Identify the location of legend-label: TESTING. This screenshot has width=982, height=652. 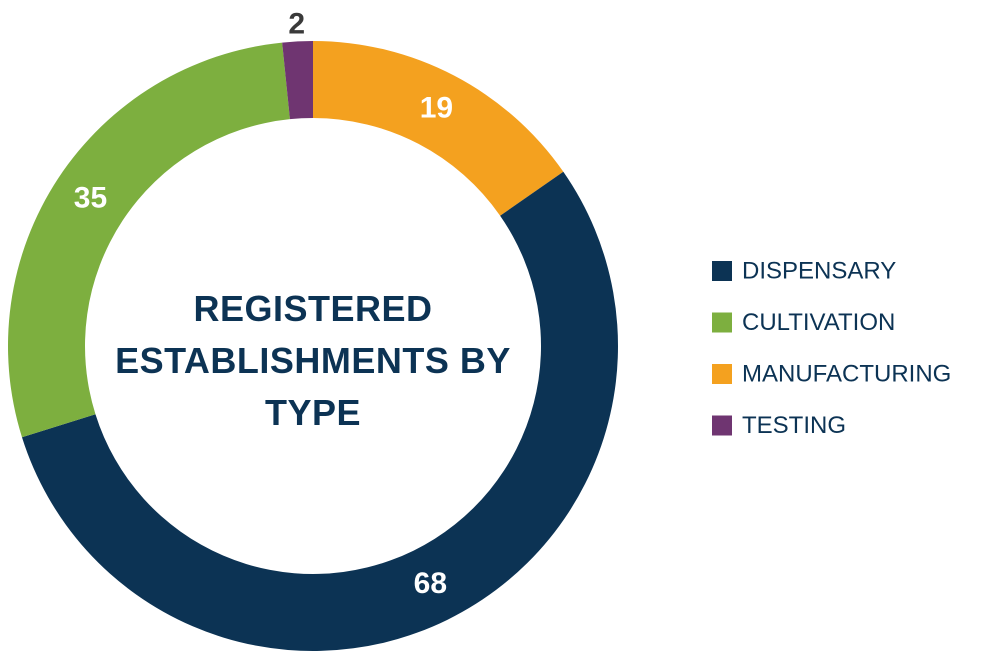
(794, 425).